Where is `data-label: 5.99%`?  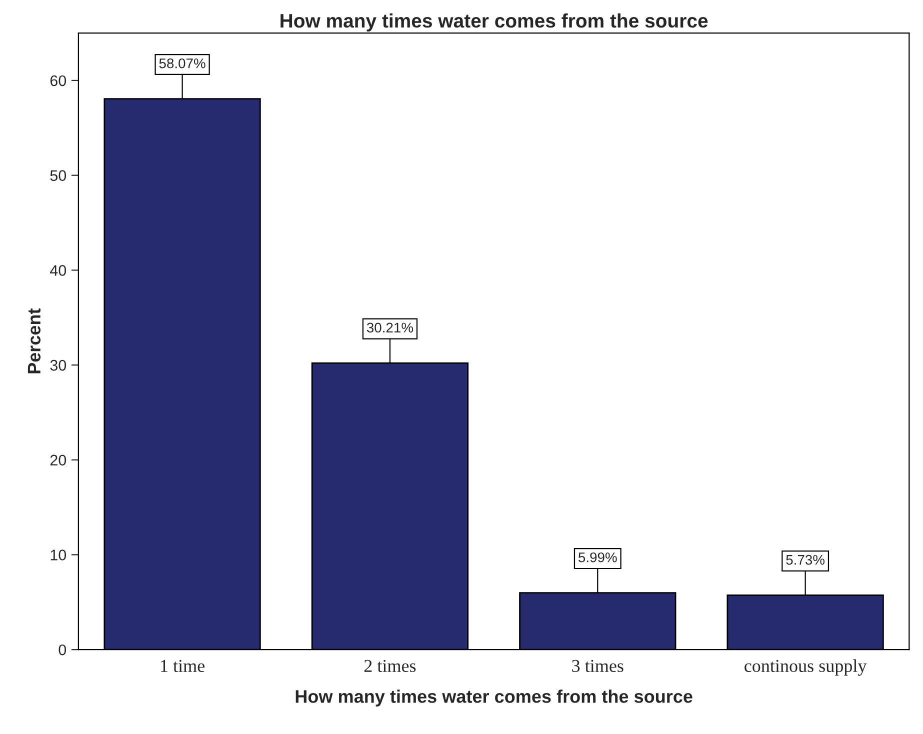
data-label: 5.99% is located at coordinates (597, 557).